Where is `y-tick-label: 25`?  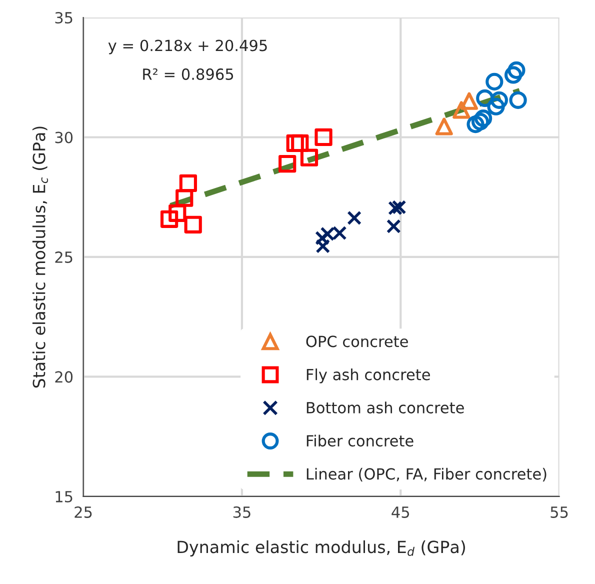
y-tick-label: 25 is located at coordinates (63, 257).